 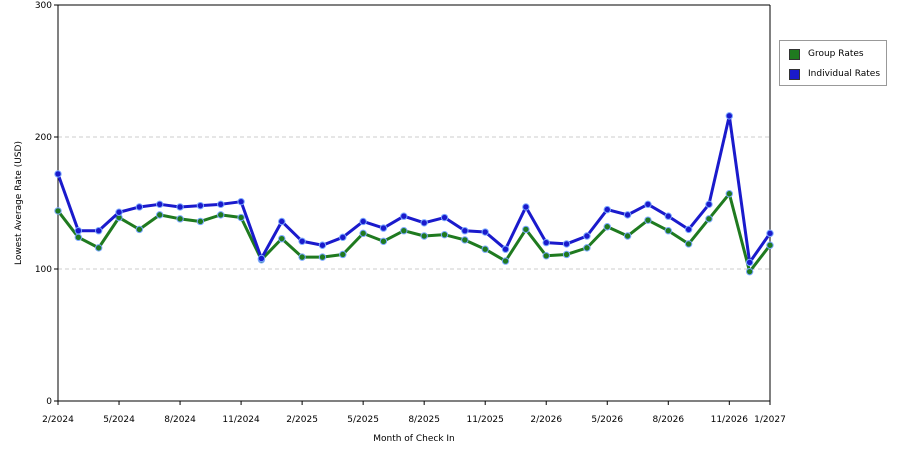 I want to click on y-tick-label: 100, so click(x=43, y=270).